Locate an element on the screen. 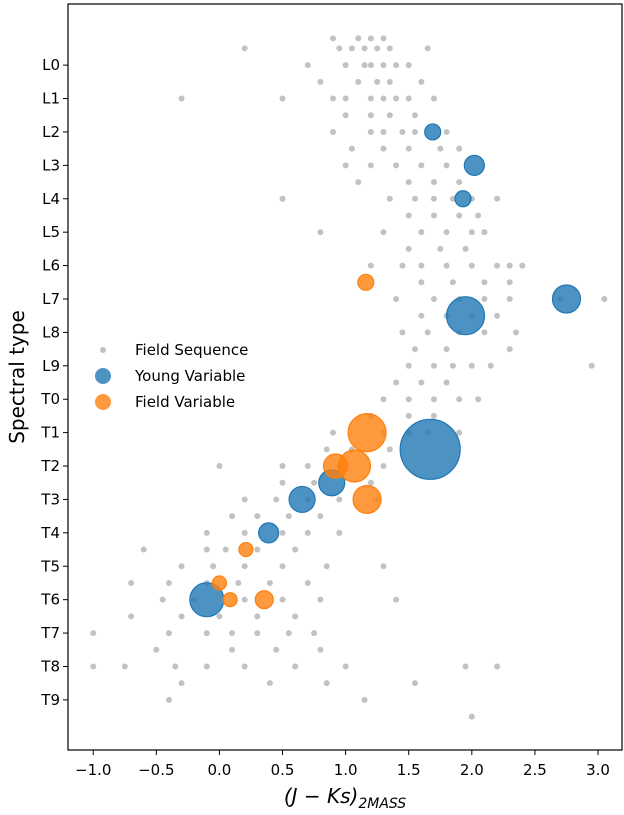 The width and height of the screenshot is (624, 815). x-tick-label: −1.0 is located at coordinates (93, 770).